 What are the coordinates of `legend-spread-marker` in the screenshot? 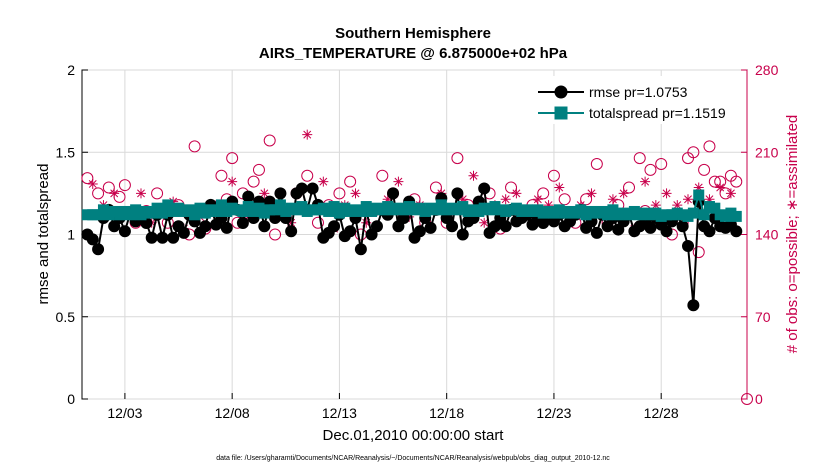 It's located at (561, 113).